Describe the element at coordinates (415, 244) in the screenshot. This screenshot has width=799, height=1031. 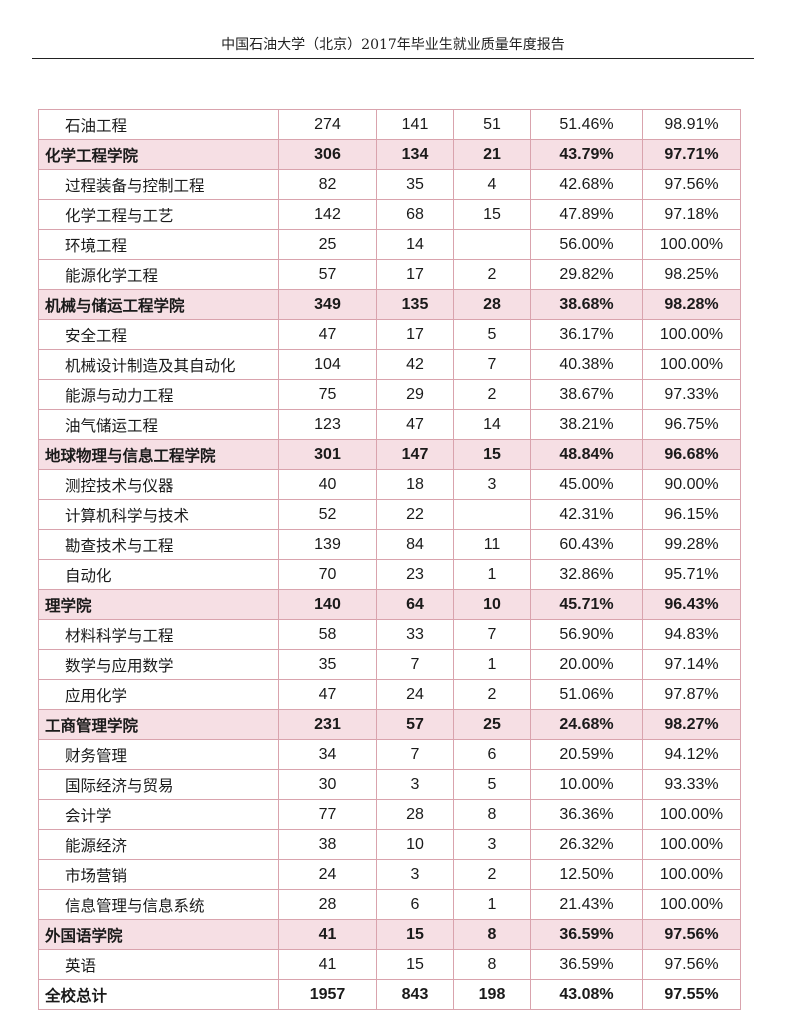
I see `col2-cell: 14` at that location.